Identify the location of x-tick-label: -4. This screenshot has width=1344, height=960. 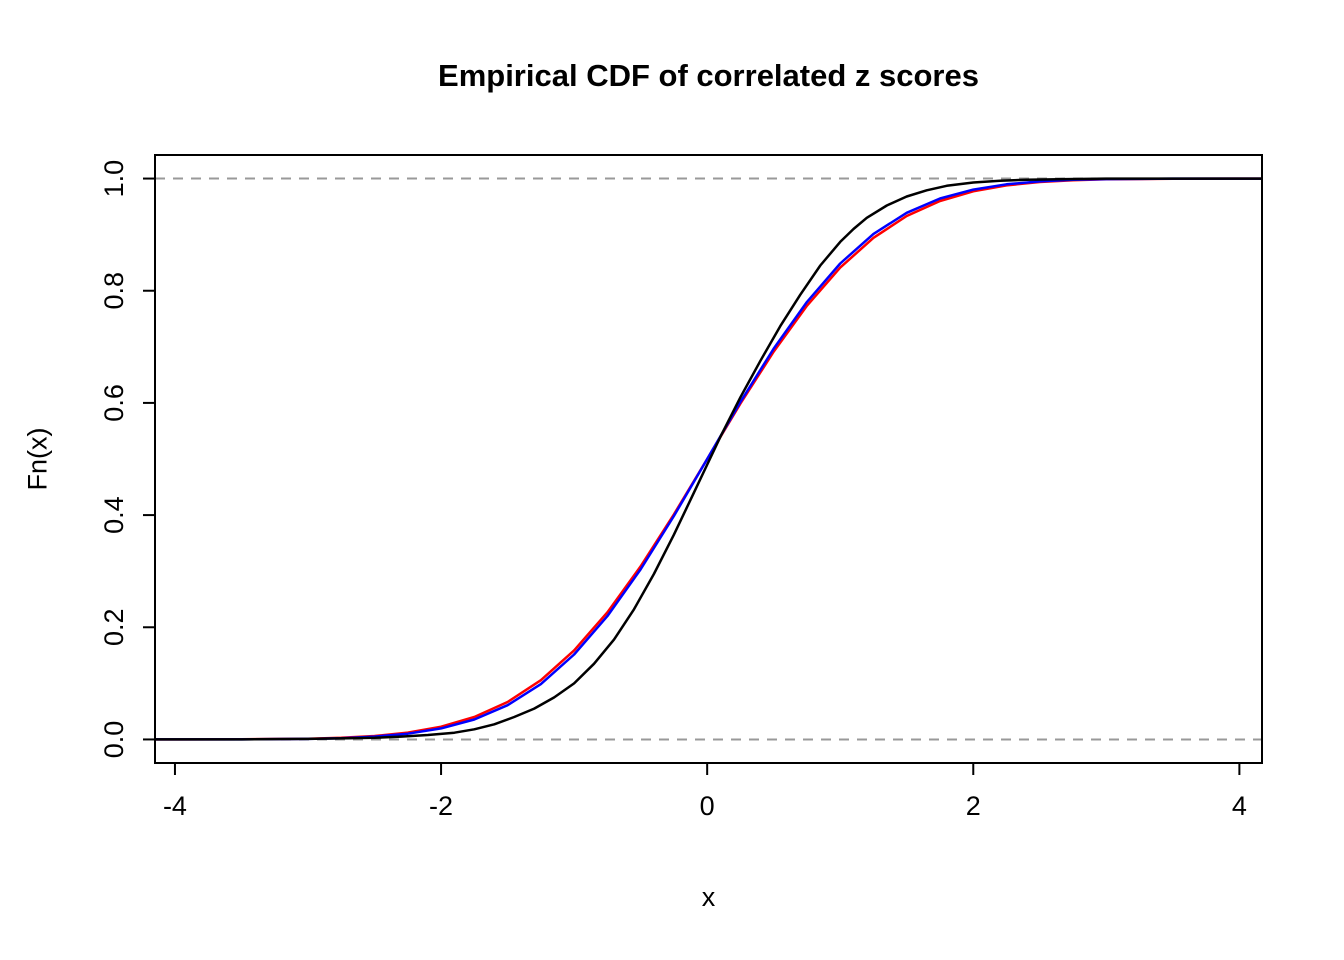
(175, 806).